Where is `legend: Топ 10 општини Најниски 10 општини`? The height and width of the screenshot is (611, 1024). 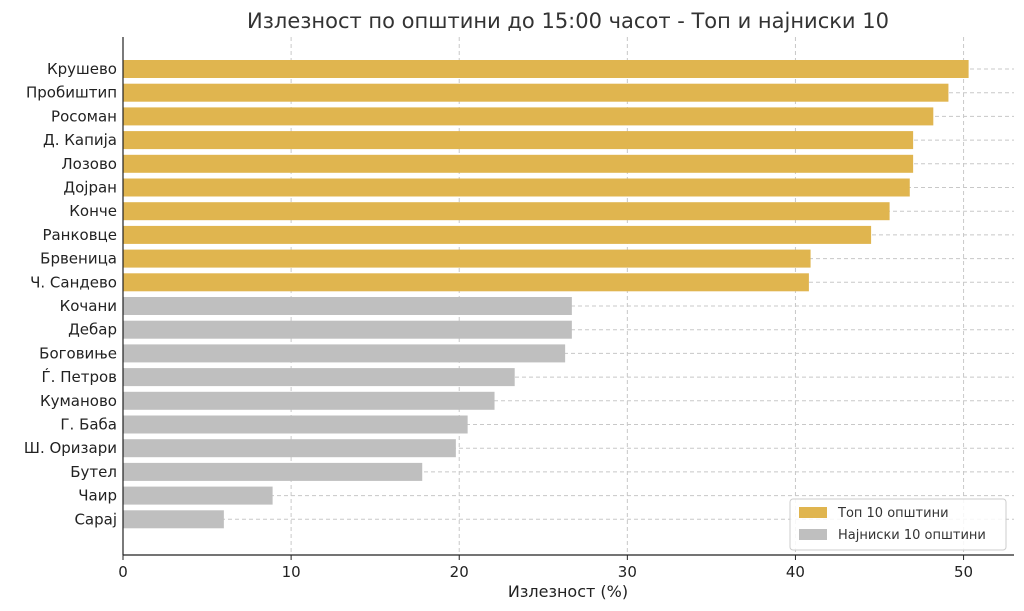 legend: Топ 10 општини Најниски 10 општини is located at coordinates (898, 524).